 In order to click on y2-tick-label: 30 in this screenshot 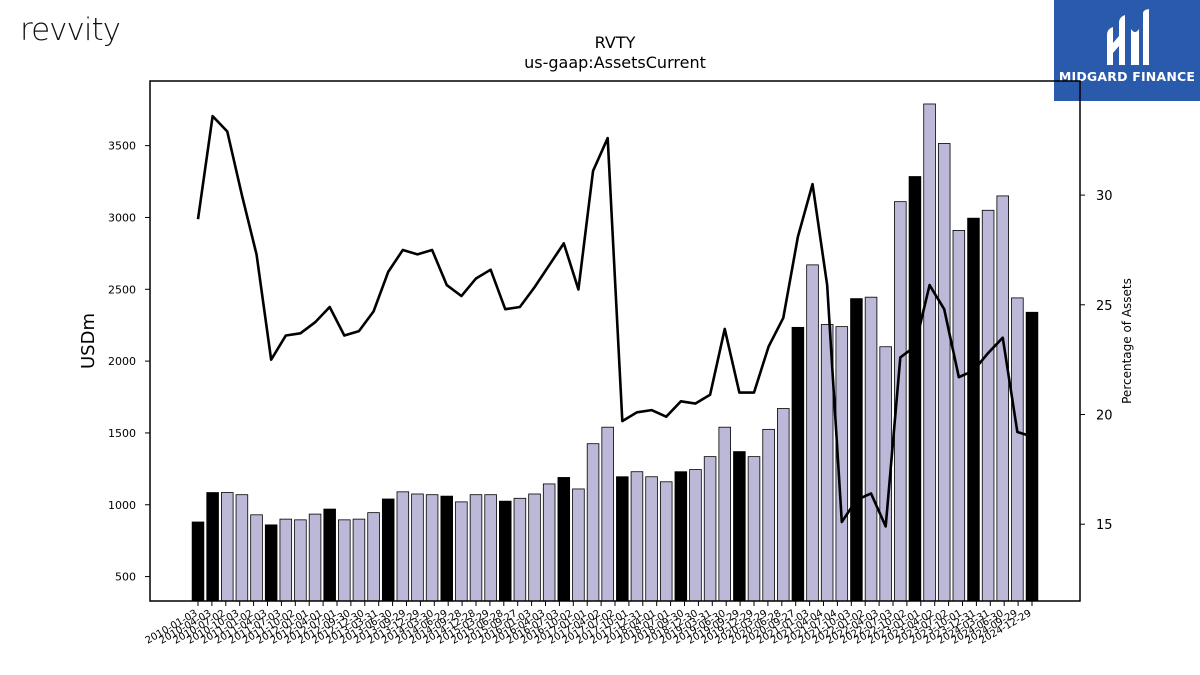, I will do `click(1104, 196)`.